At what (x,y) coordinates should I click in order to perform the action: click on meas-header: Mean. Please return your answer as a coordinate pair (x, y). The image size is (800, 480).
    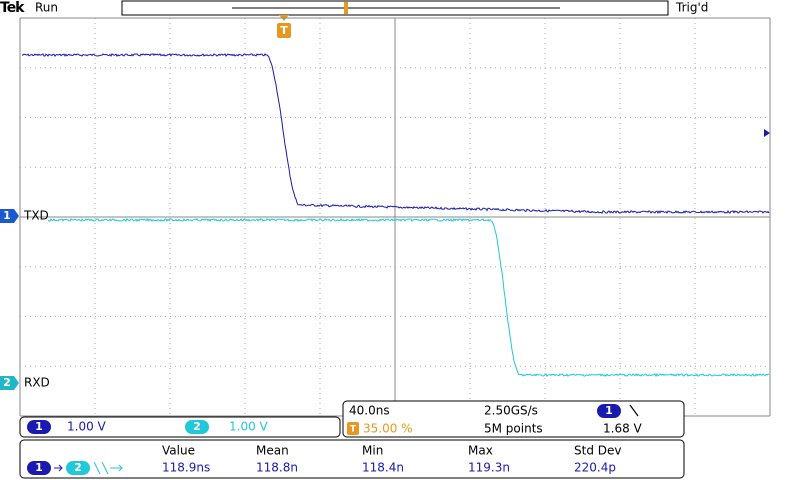
    Looking at the image, I should click on (272, 451).